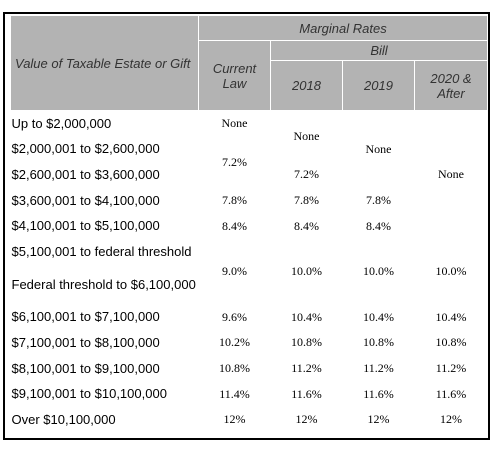 The width and height of the screenshot is (494, 450). Describe the element at coordinates (85, 342) in the screenshot. I see `row-label: $7,100,001 to $8,100,000` at that location.